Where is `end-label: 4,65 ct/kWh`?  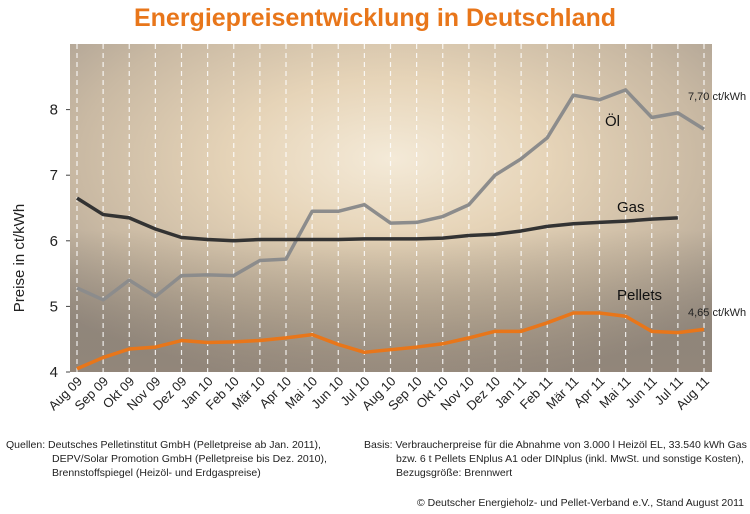 end-label: 4,65 ct/kWh is located at coordinates (717, 313).